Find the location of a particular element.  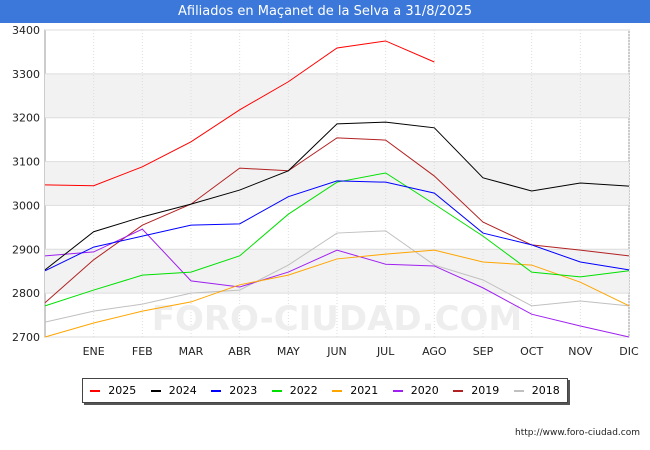

legend-item-2025: 2025 is located at coordinates (113, 390).